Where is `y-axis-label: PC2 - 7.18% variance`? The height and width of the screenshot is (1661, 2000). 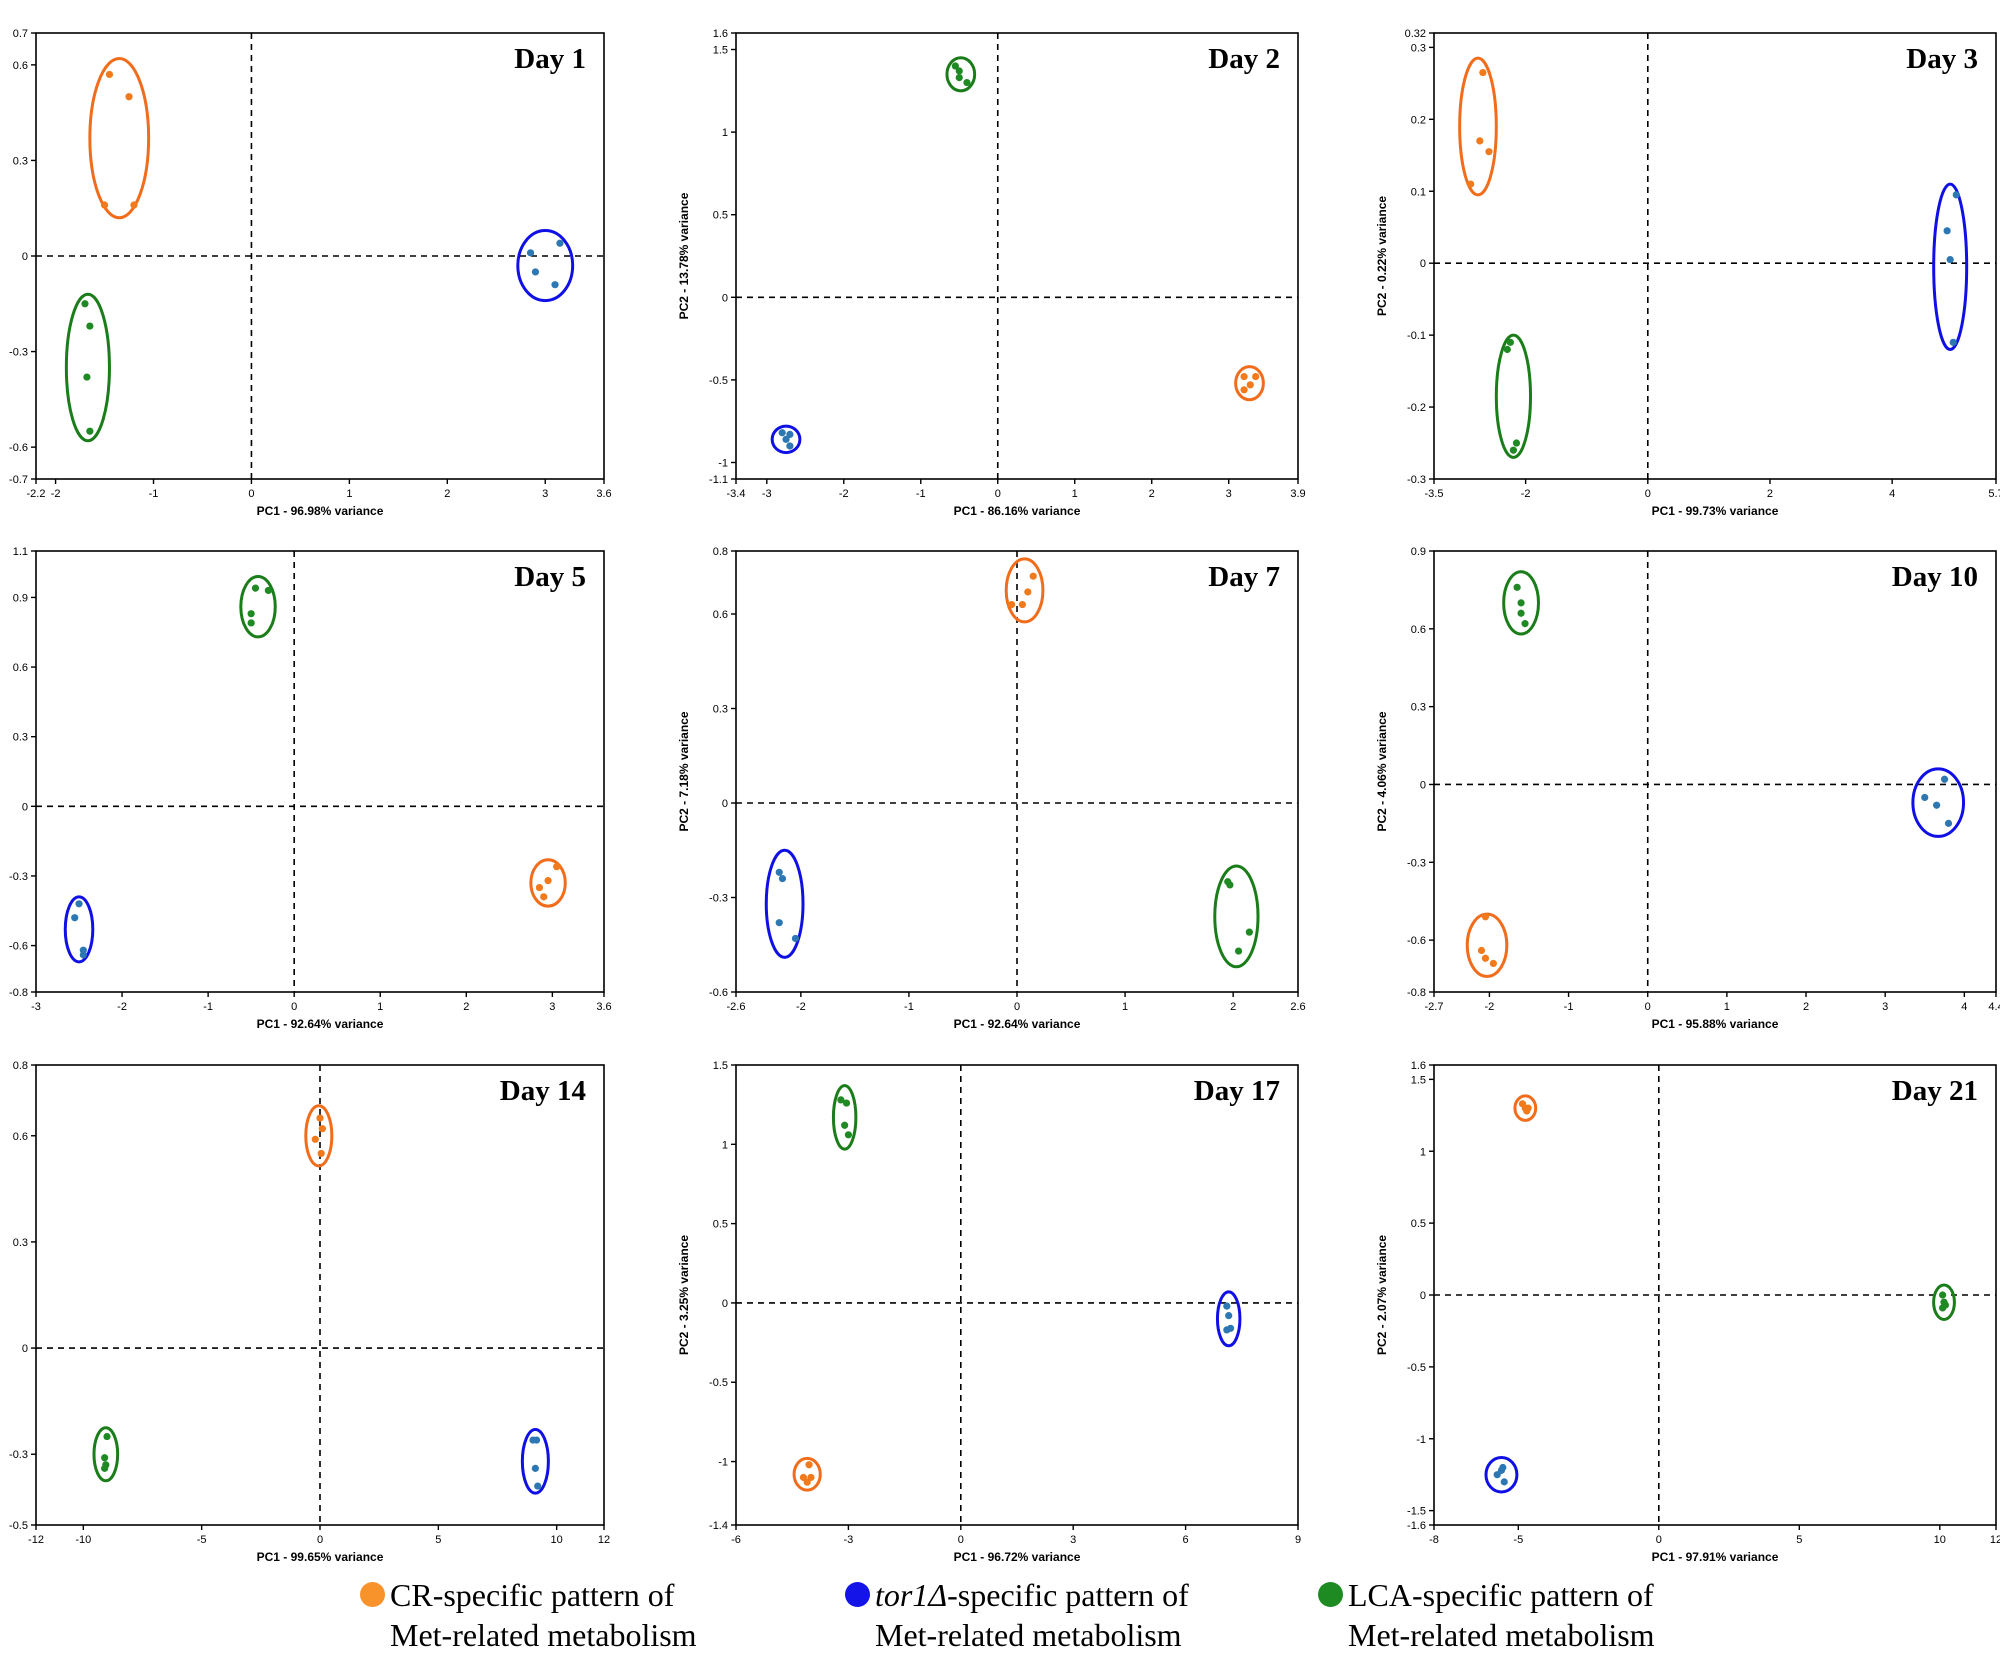
y-axis-label: PC2 - 7.18% variance is located at coordinates (684, 771).